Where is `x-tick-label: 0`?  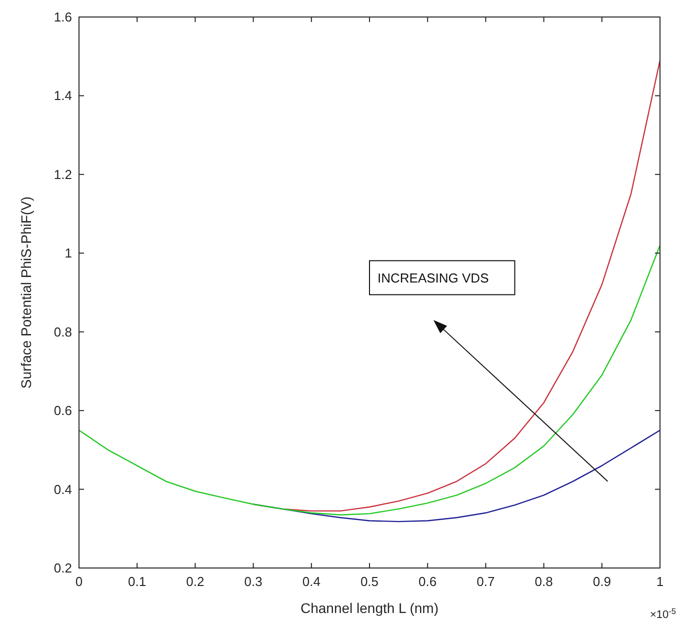 x-tick-label: 0 is located at coordinates (79, 581).